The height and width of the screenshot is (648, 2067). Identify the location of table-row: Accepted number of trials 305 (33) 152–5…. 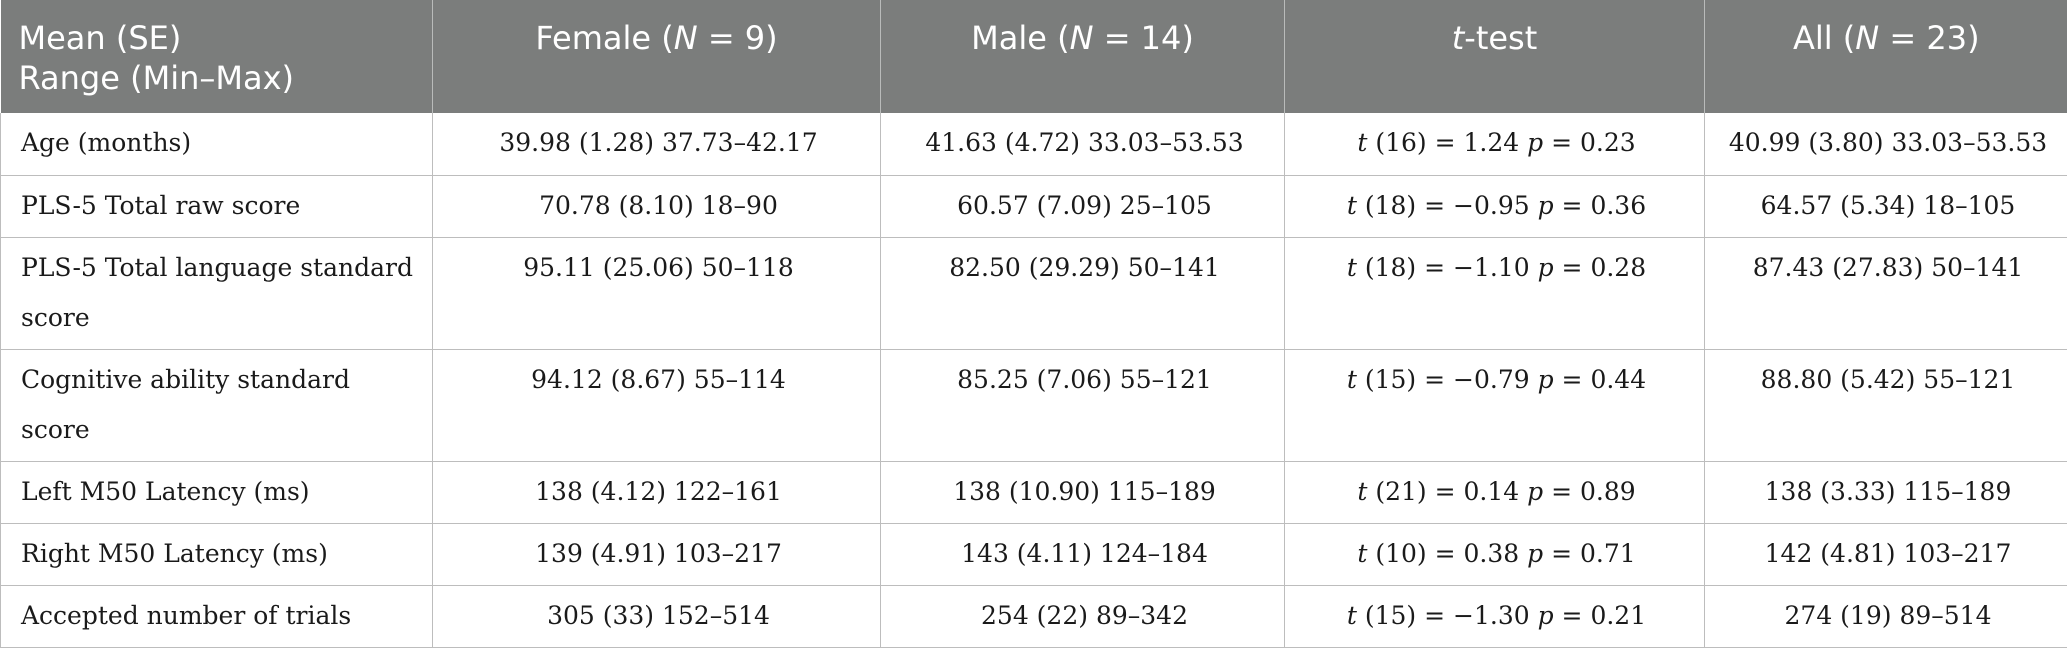
(1034, 616).